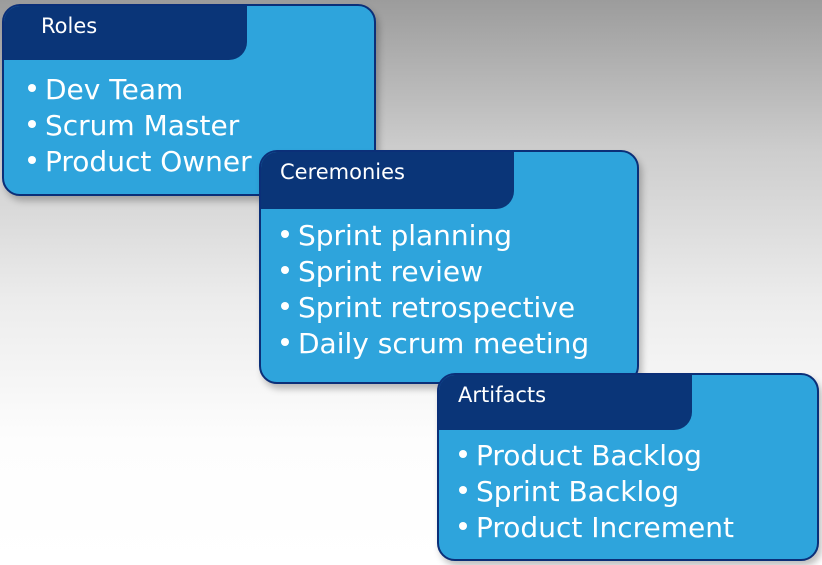 This screenshot has width=822, height=565. Describe the element at coordinates (387, 180) in the screenshot. I see `ceremonies-card-title: Ceremonies` at that location.